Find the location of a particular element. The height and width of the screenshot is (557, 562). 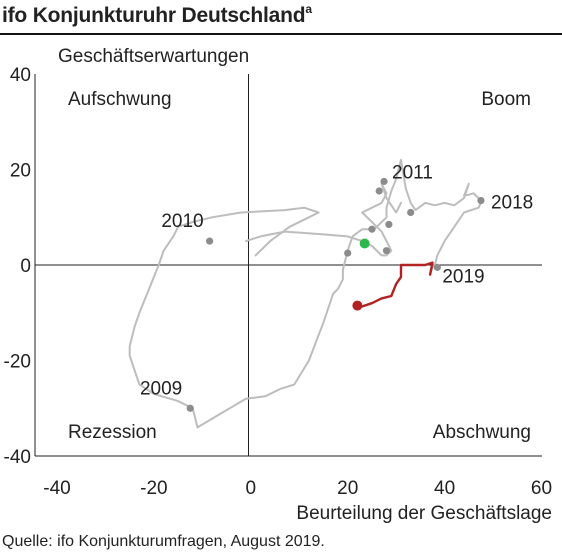

x-tick-label: -40 is located at coordinates (56, 488).